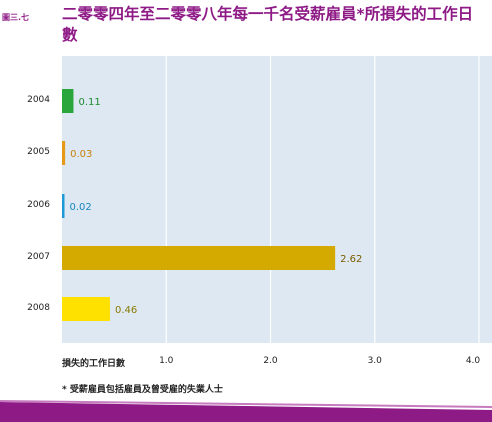  I want to click on category-label-2008: 2008, so click(38, 308).